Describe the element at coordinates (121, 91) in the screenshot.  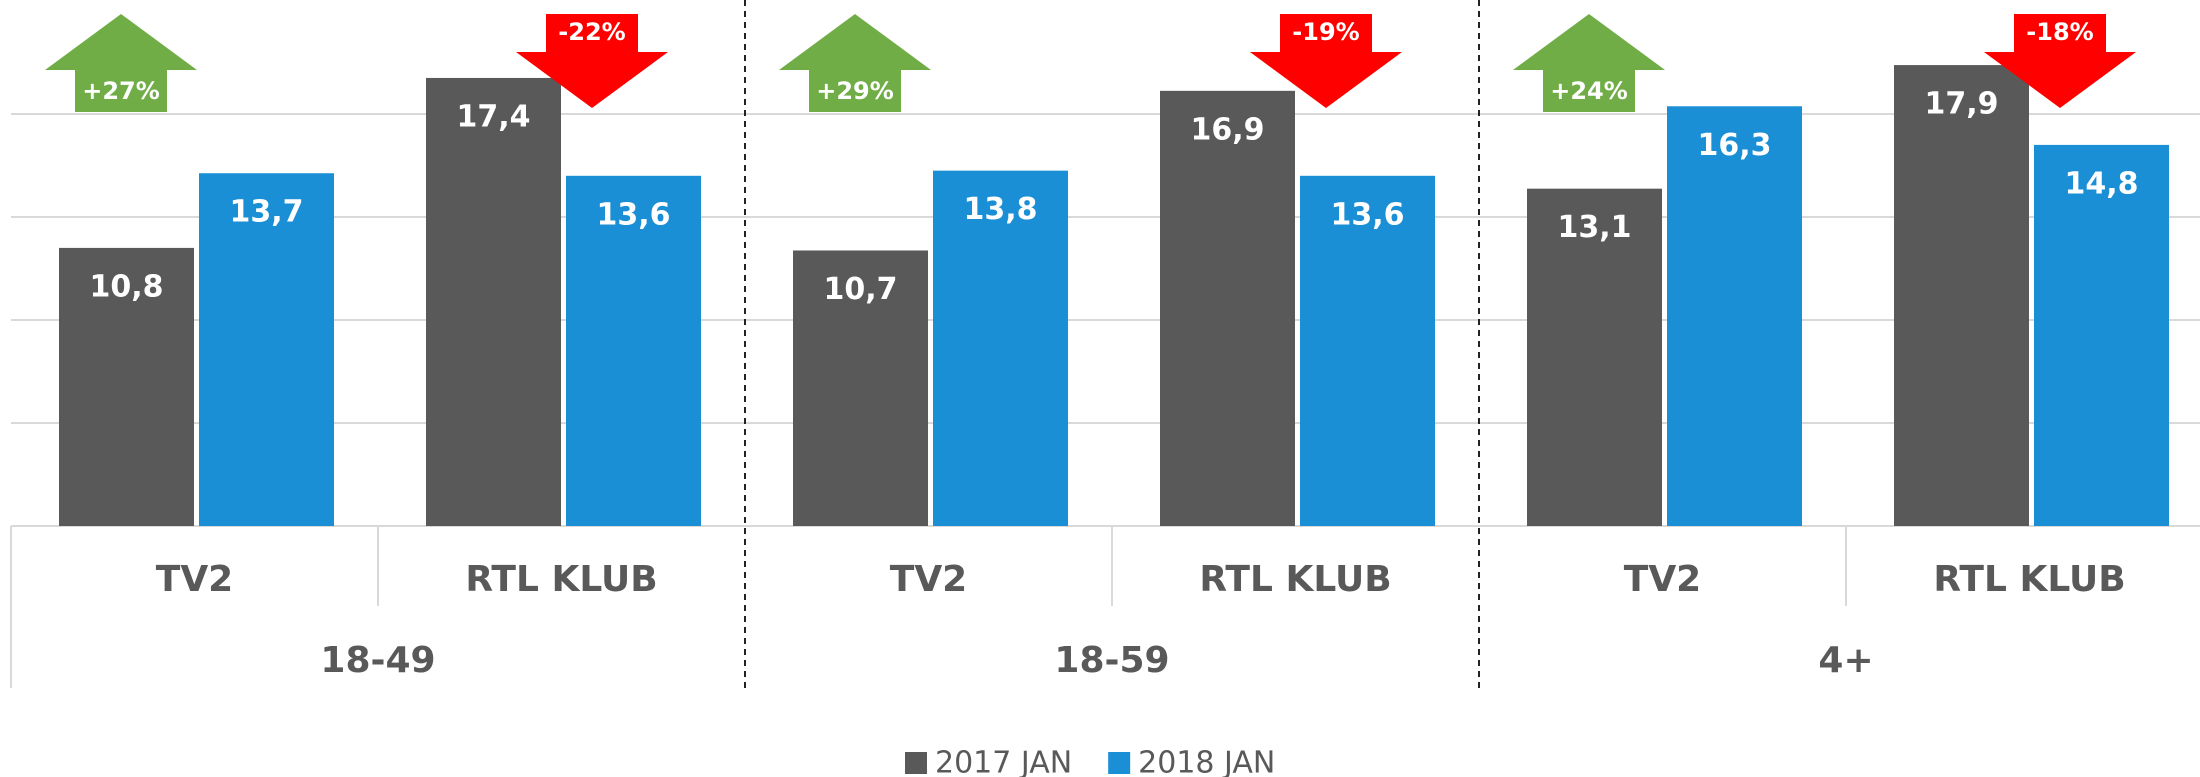
I see `annotation: +27%` at that location.